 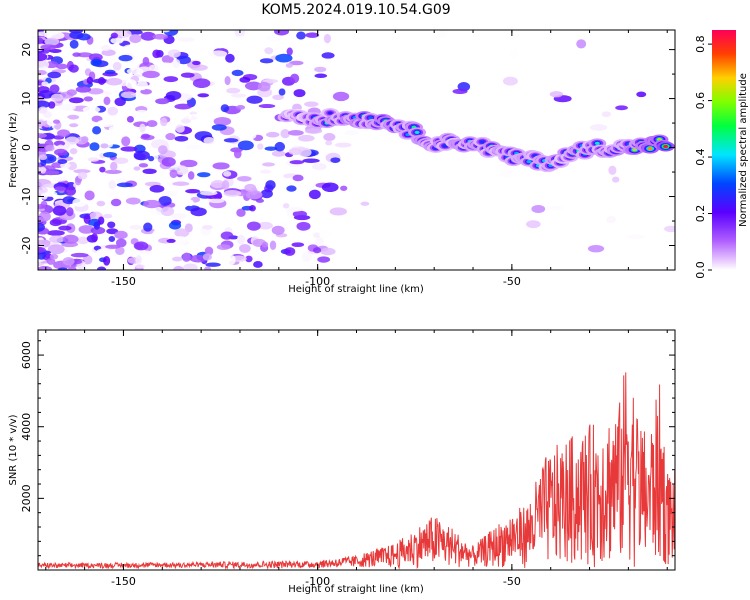 I want to click on x-tick-label: -100, so click(x=317, y=581).